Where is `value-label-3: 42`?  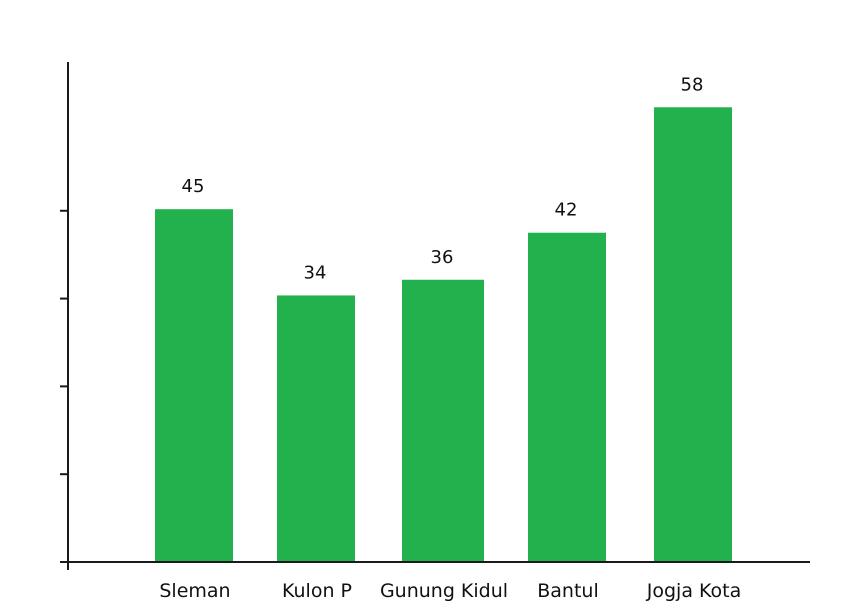
value-label-3: 42 is located at coordinates (566, 210).